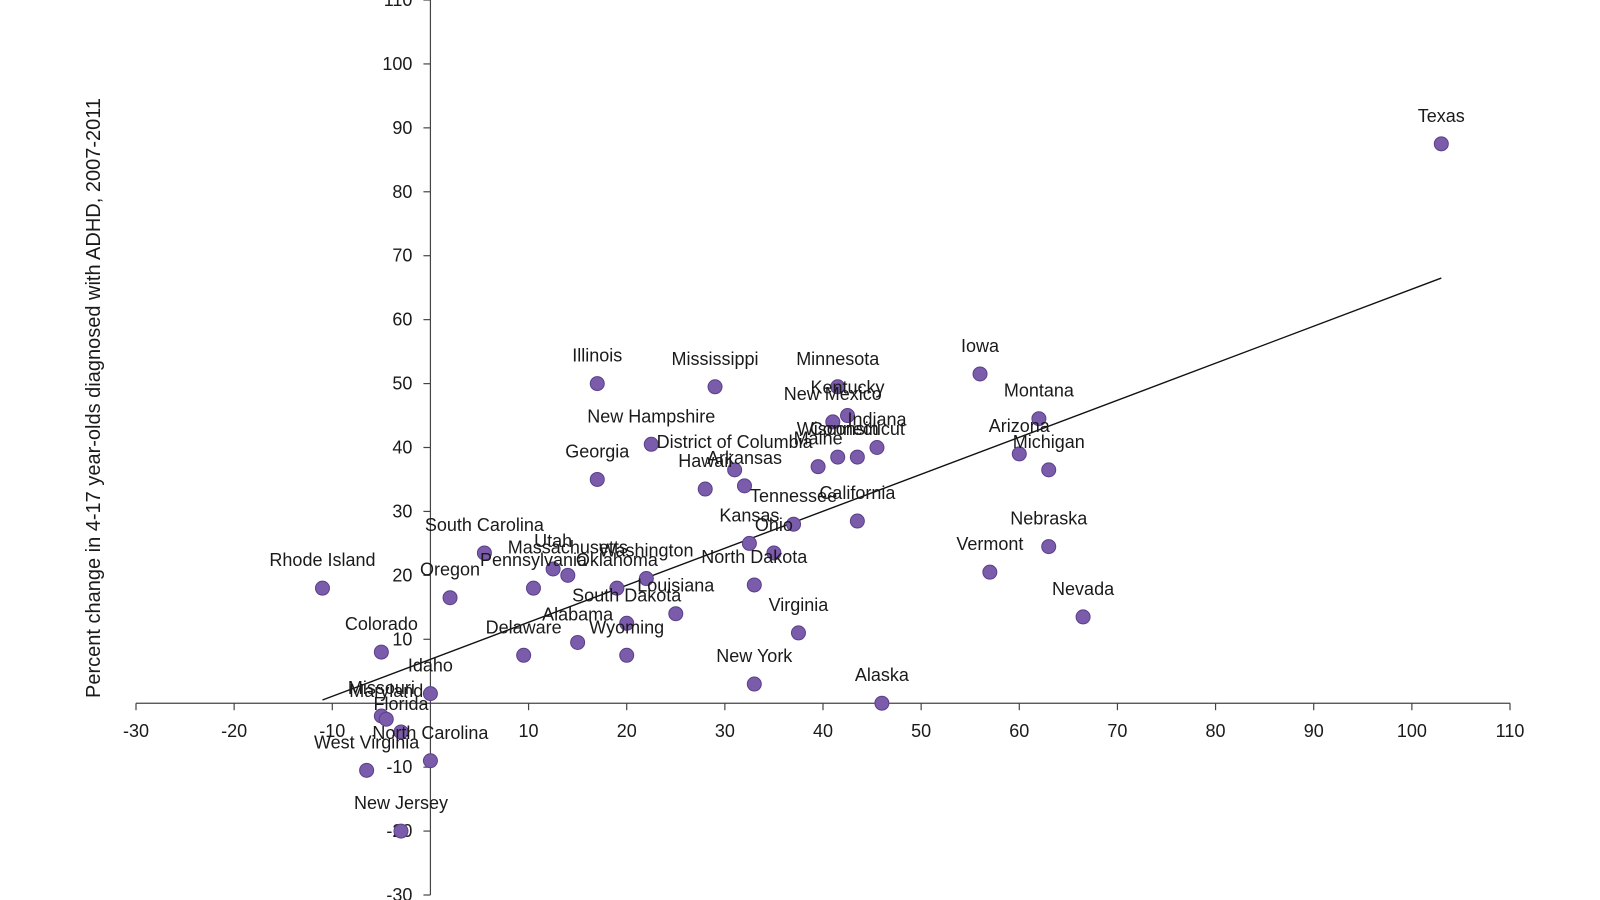  Describe the element at coordinates (799, 605) in the screenshot. I see `point-label-virginia: Virginia` at that location.